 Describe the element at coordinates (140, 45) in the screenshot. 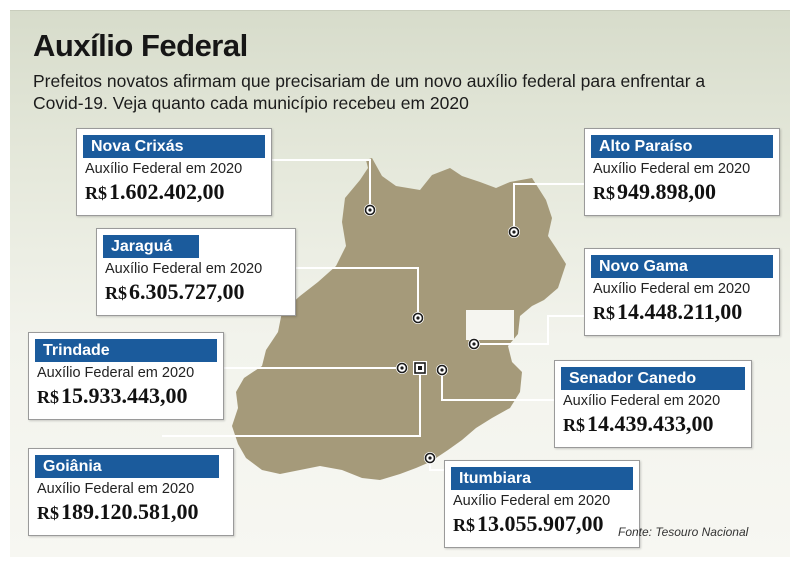

I see `infographic-title: Auxílio Federal` at that location.